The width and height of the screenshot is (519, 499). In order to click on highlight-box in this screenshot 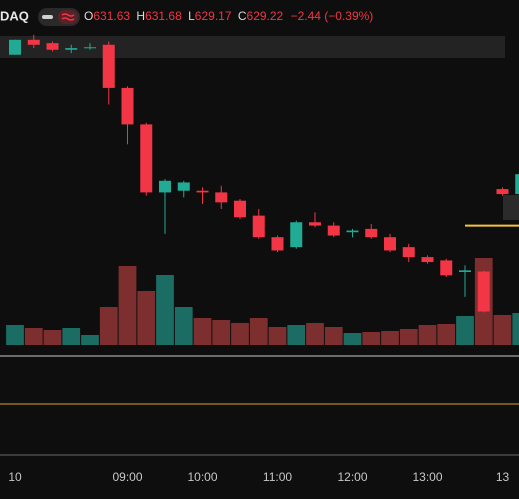, I will do `click(511, 207)`.